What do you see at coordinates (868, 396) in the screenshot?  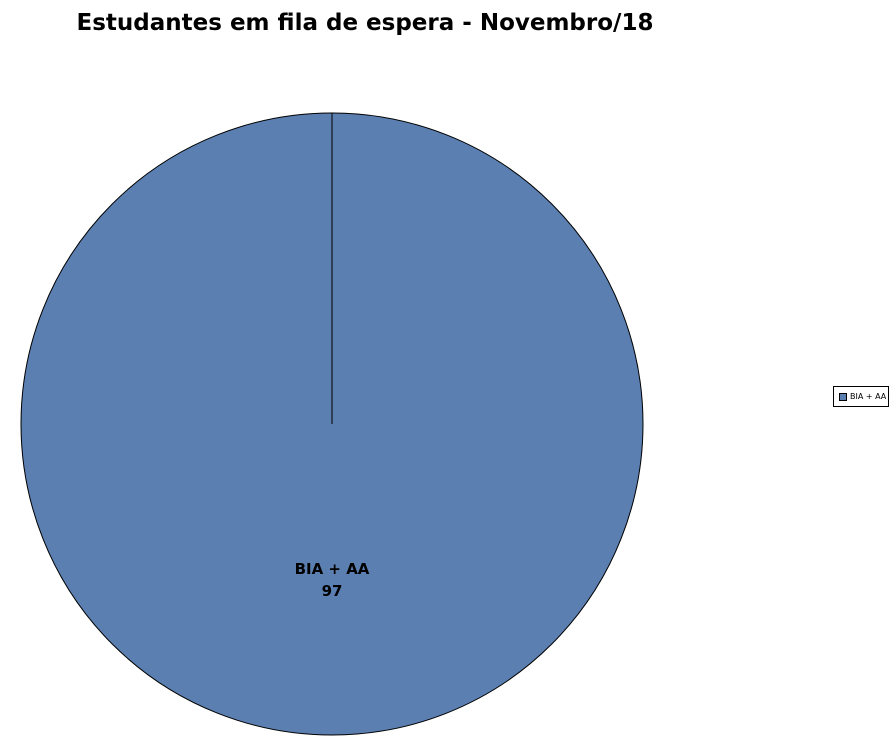 I see `legend-label: BIA + AA` at bounding box center [868, 396].